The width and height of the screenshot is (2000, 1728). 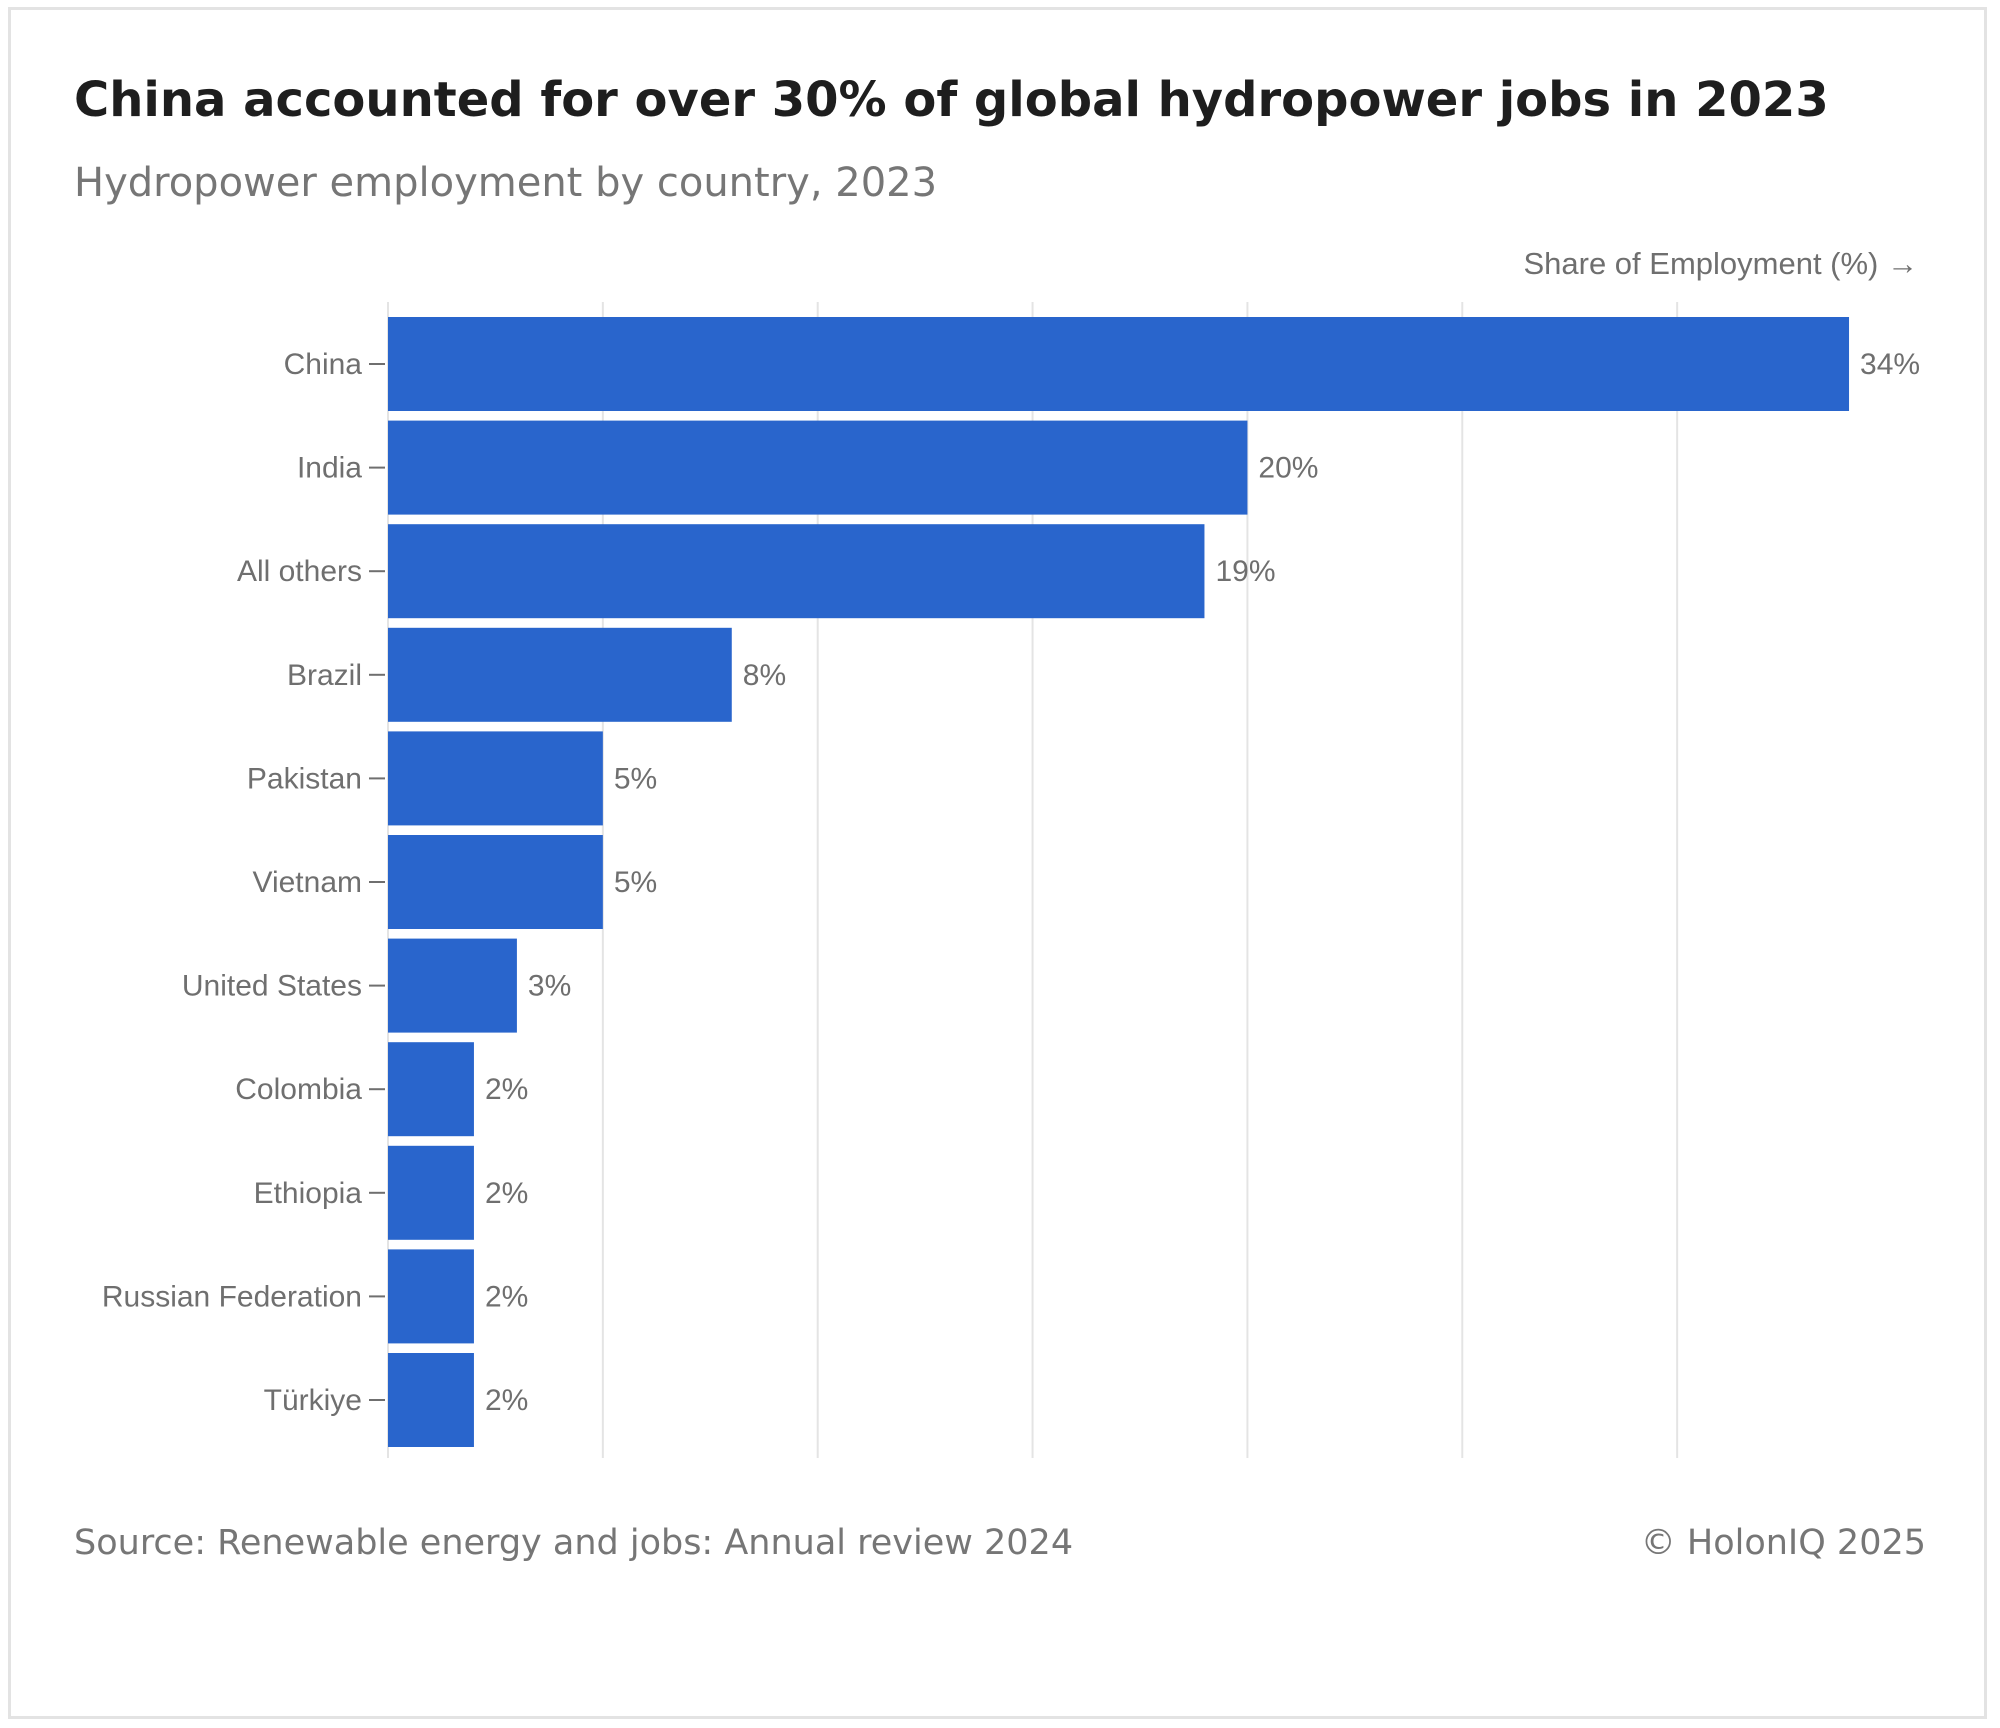 What do you see at coordinates (560, 674) in the screenshot?
I see `bar-brazil` at bounding box center [560, 674].